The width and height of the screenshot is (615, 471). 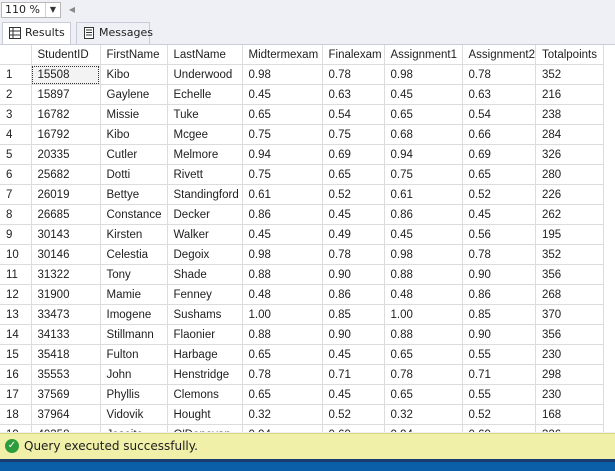 What do you see at coordinates (66, 134) in the screenshot?
I see `table-cell: 16792` at bounding box center [66, 134].